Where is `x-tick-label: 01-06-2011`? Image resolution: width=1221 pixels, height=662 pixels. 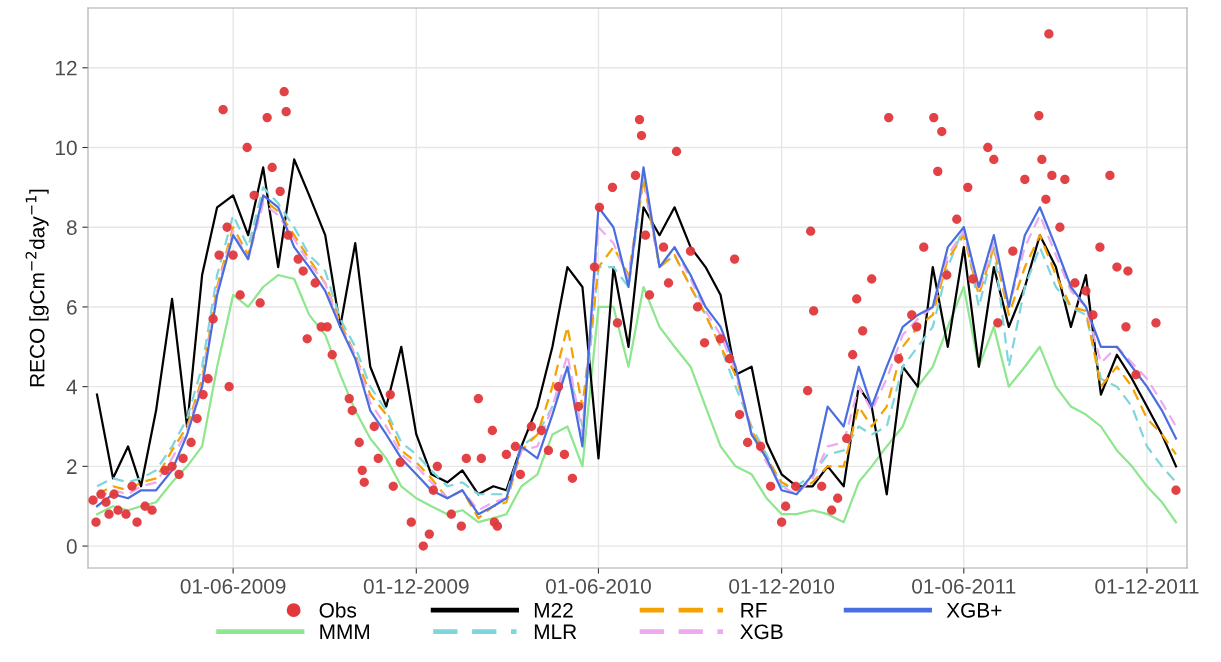 x-tick-label: 01-06-2011 is located at coordinates (964, 586).